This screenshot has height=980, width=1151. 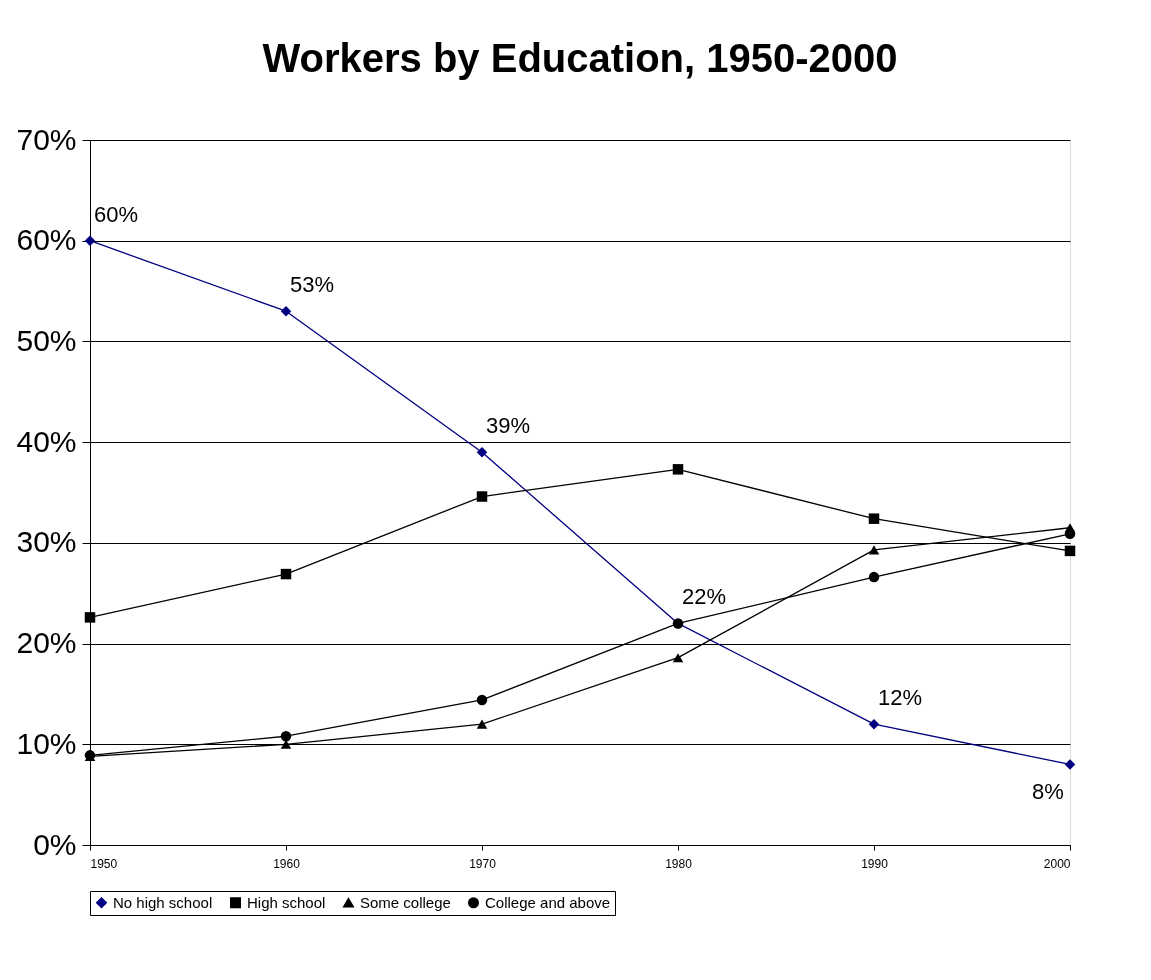 I want to click on y-tick-label: 60%, so click(x=46, y=240).